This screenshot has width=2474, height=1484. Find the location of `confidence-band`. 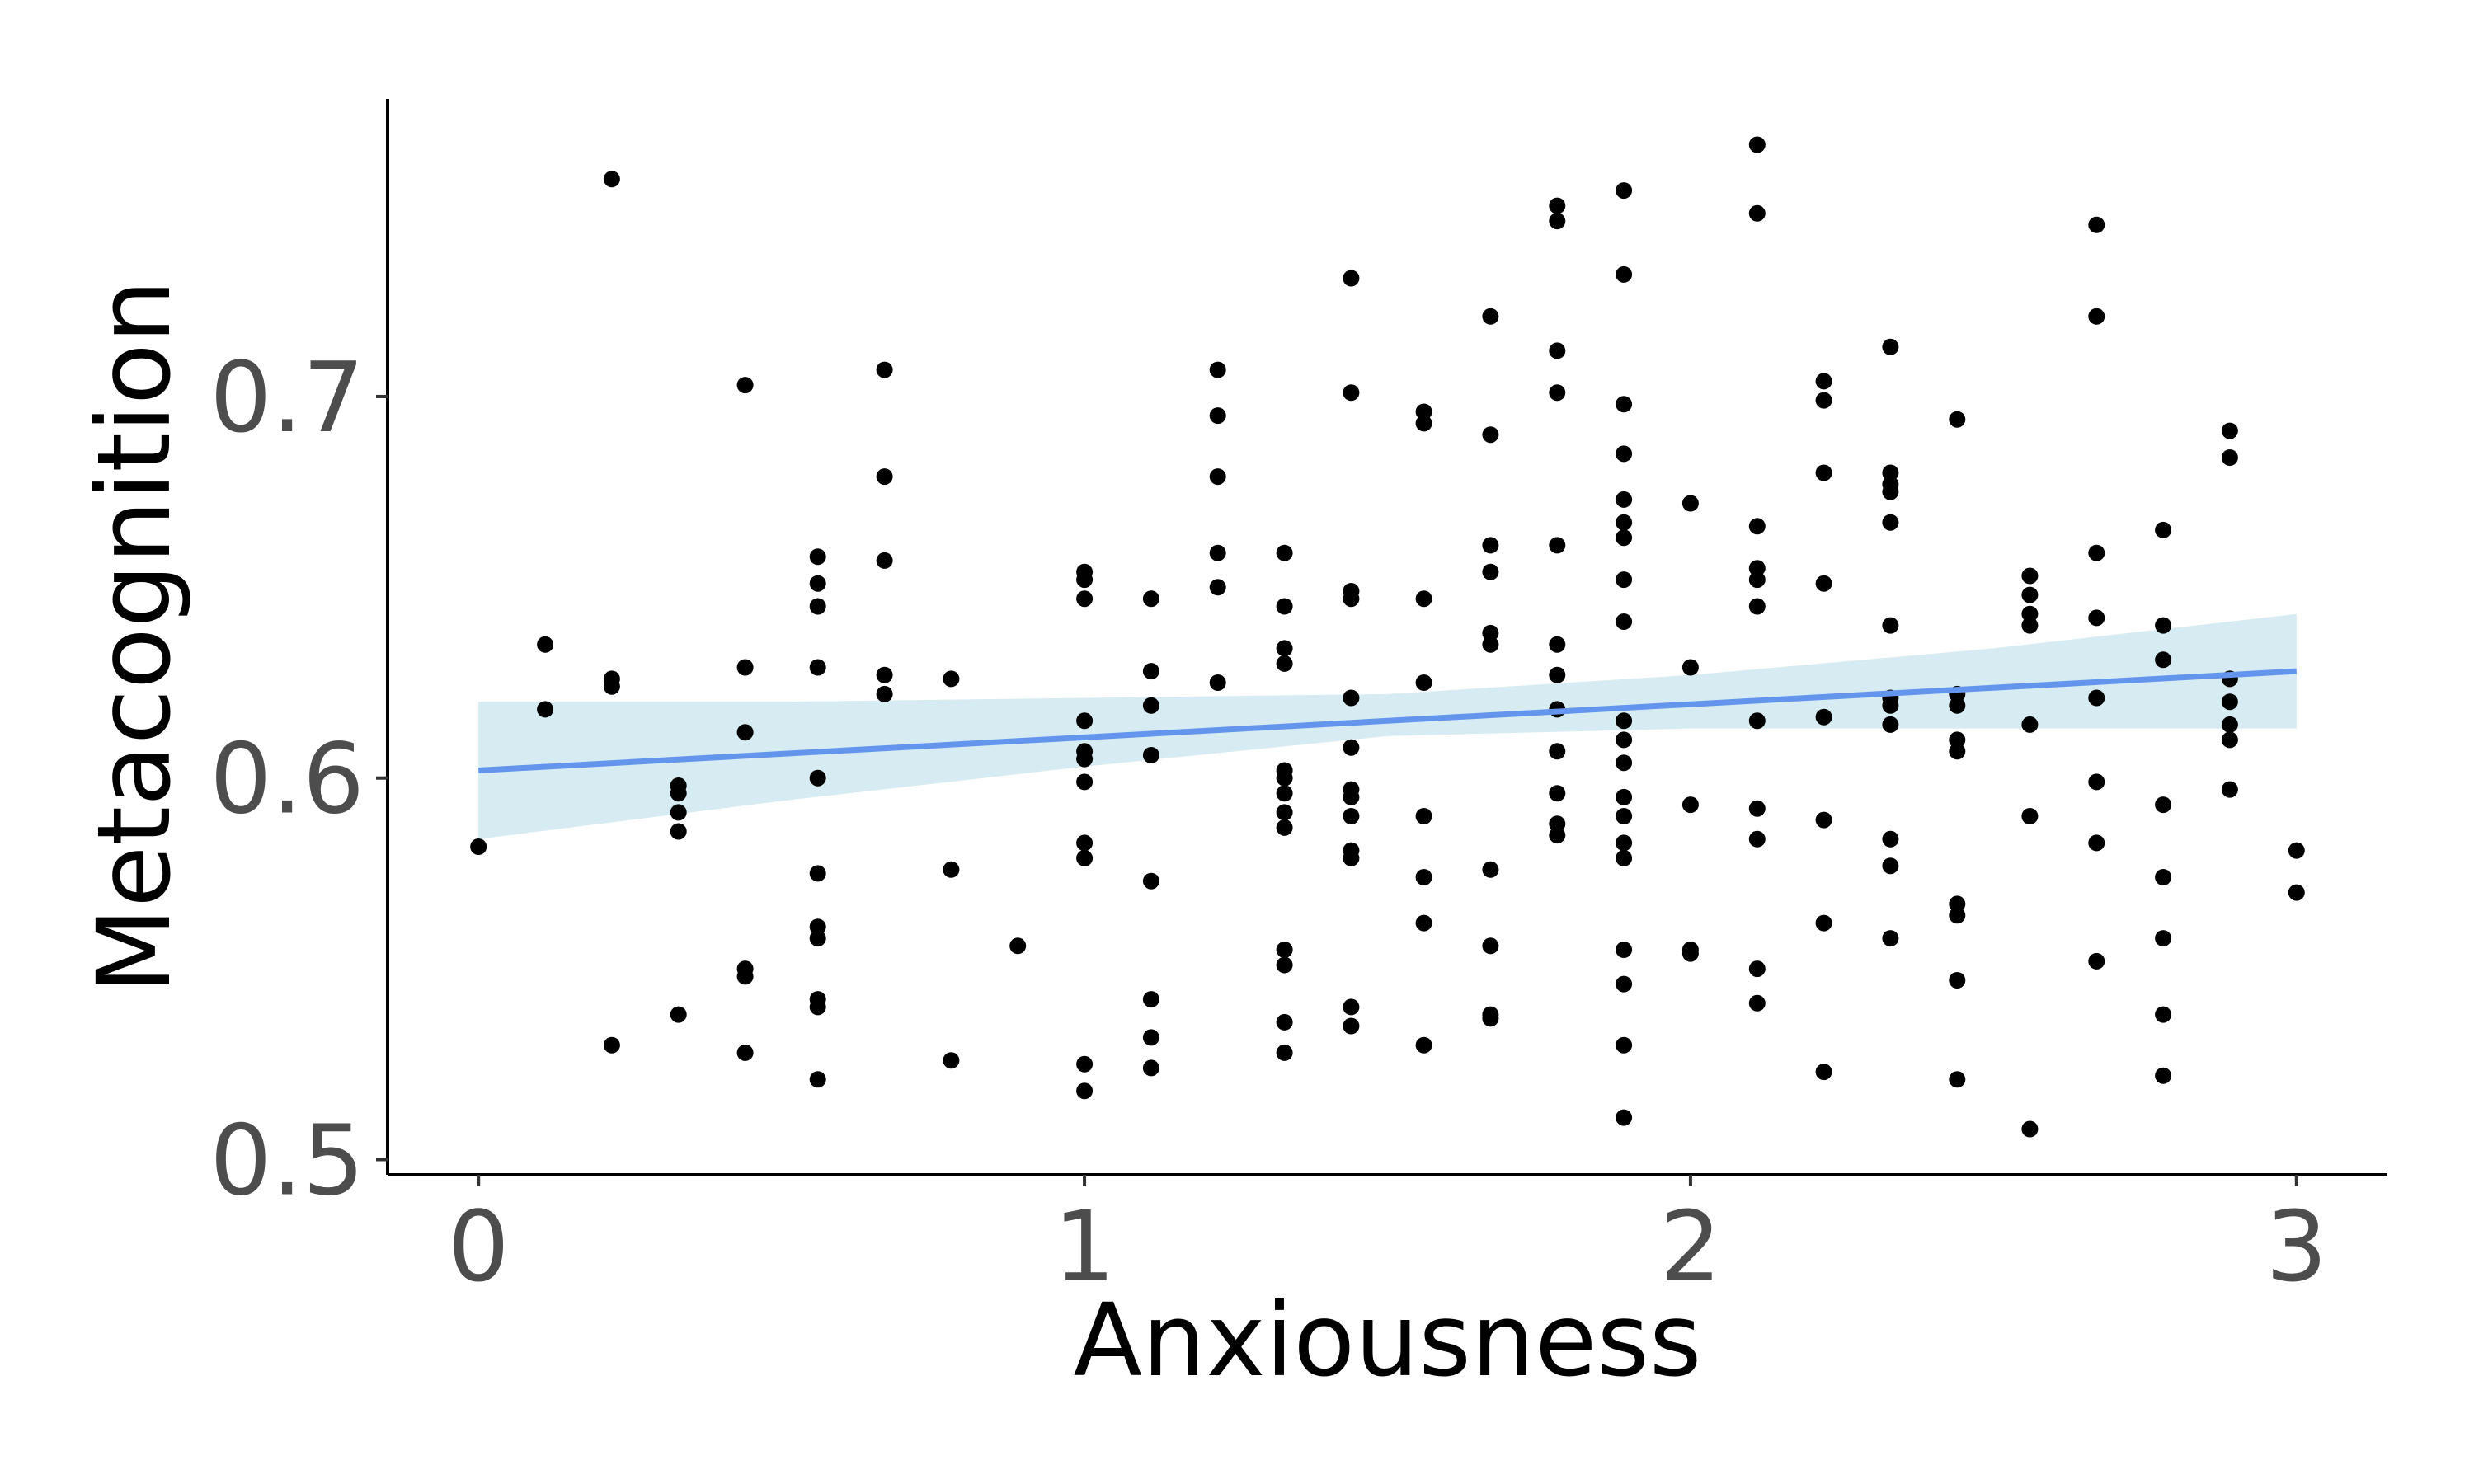

confidence-band is located at coordinates (1387, 726).